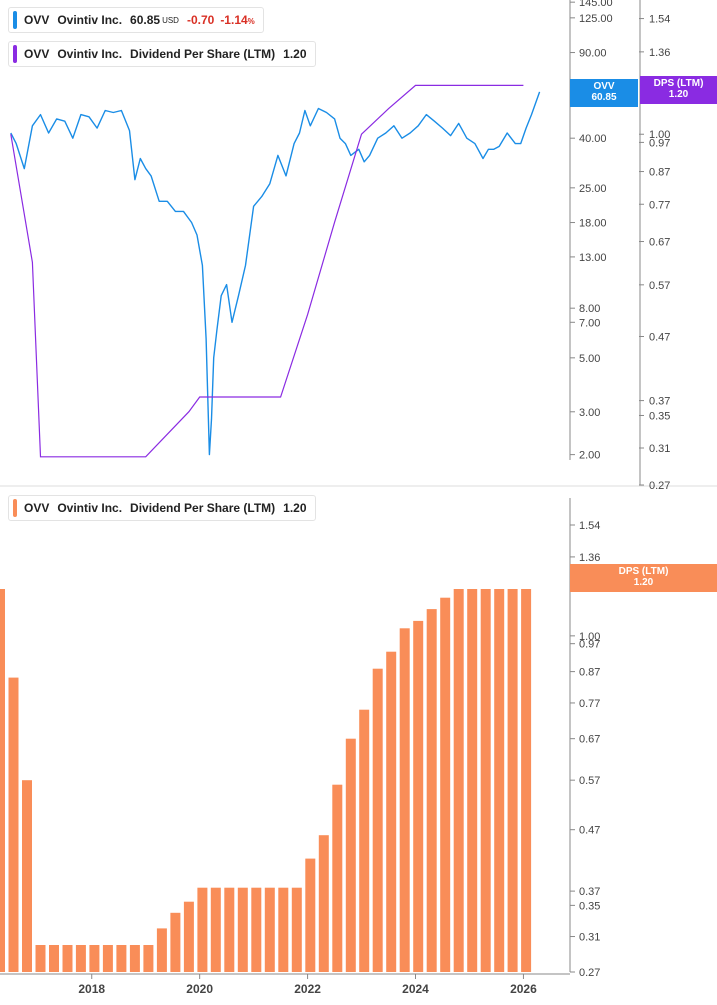  What do you see at coordinates (593, 139) in the screenshot?
I see `price-axis-label: 40.00` at bounding box center [593, 139].